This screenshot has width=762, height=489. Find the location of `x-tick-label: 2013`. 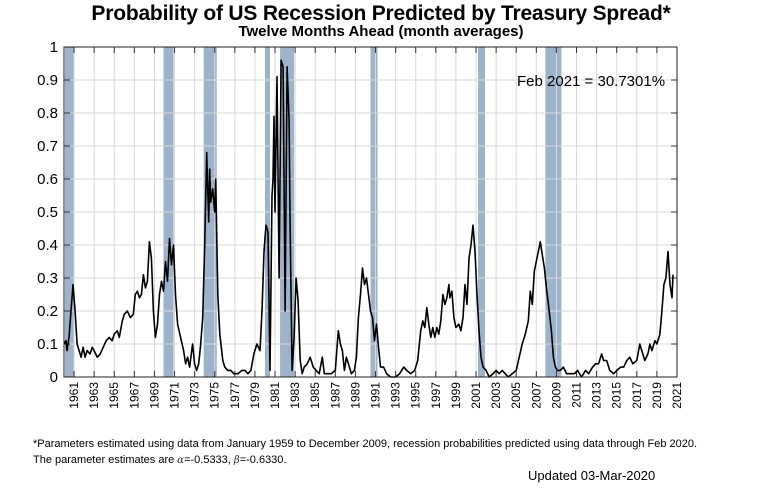

x-tick-label: 2013 is located at coordinates (597, 395).